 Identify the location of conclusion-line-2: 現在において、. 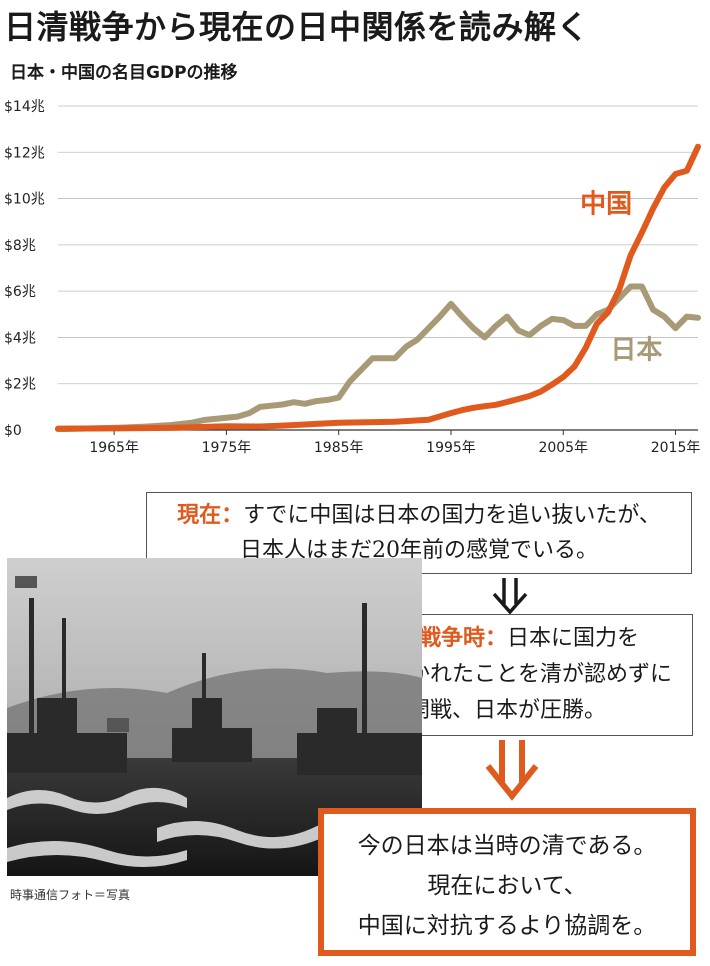
(507, 886).